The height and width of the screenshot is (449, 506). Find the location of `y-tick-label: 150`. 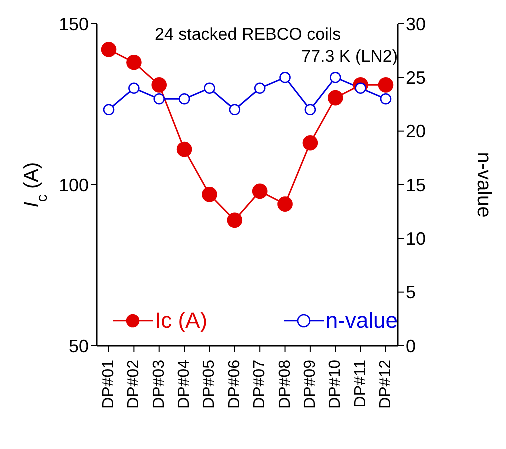

y-tick-label: 150 is located at coordinates (73, 24).